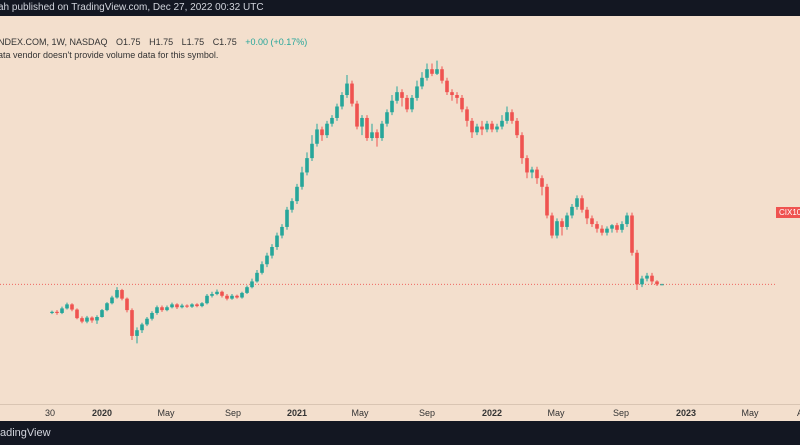  I want to click on time-axis: 30 2020 May Sep 2021 May Sep 2022 May Sep 2023 May A, so click(400, 413).